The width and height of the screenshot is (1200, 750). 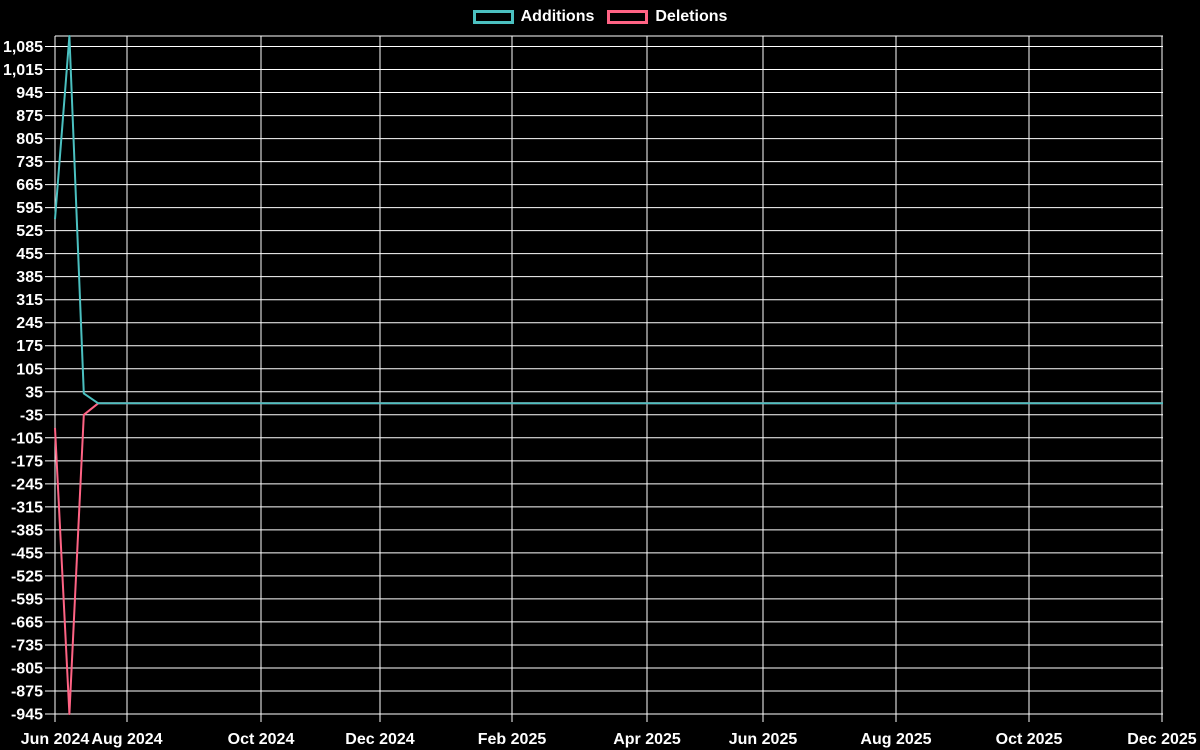 What do you see at coordinates (1161, 739) in the screenshot?
I see `x-tick-label: Dec 2025` at bounding box center [1161, 739].